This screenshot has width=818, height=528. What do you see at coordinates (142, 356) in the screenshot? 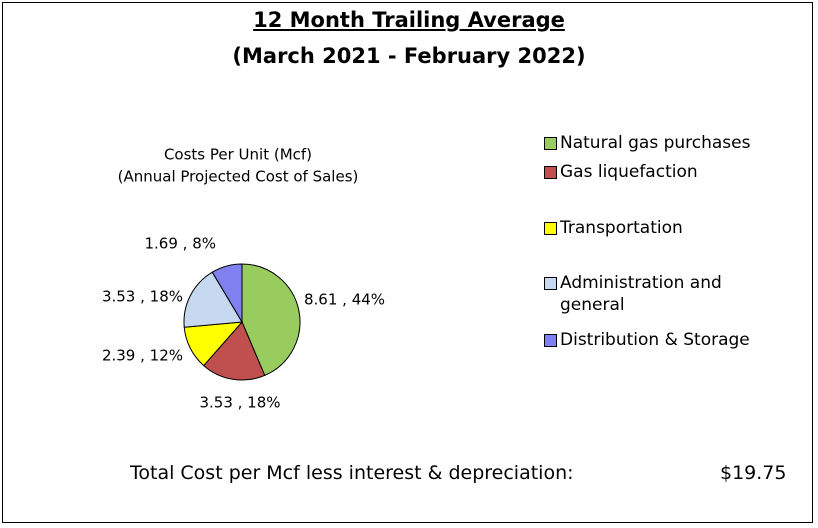
I see `data-label: 2.39 , 12%` at bounding box center [142, 356].